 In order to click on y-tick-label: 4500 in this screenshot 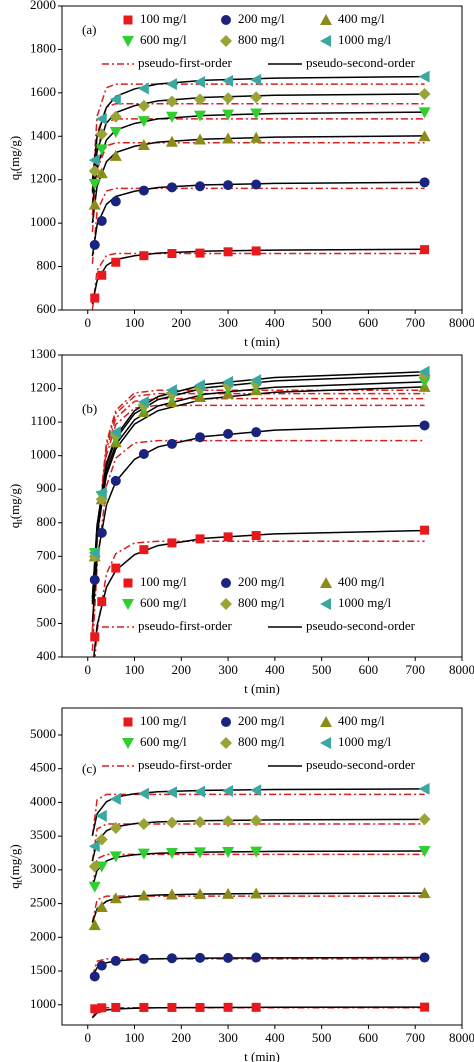, I will do `click(43, 767)`.